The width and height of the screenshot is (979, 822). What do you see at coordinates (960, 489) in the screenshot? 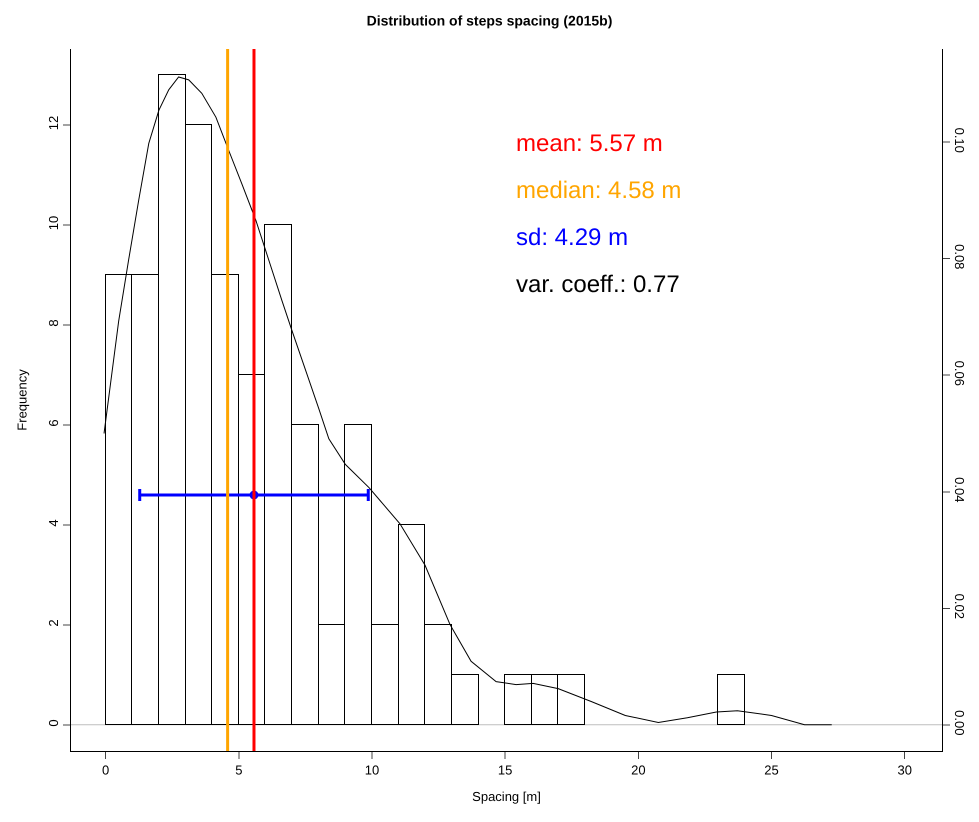
I see `y2-tick-label: 0.04` at bounding box center [960, 489].